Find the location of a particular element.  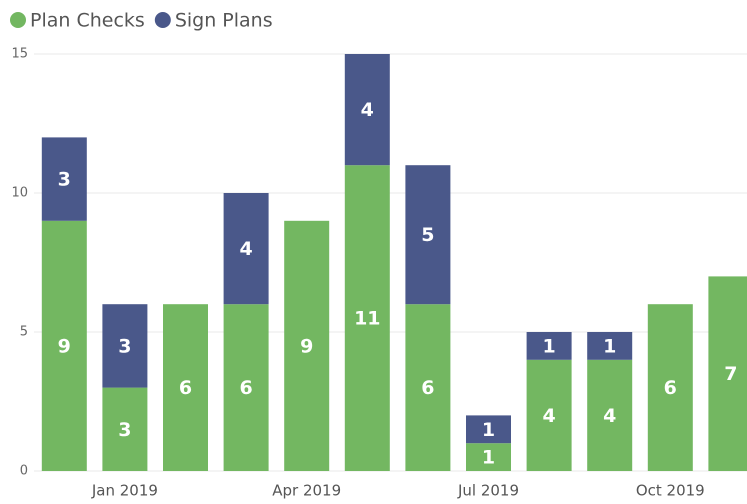

y-tick-label: 10 is located at coordinates (19, 193).